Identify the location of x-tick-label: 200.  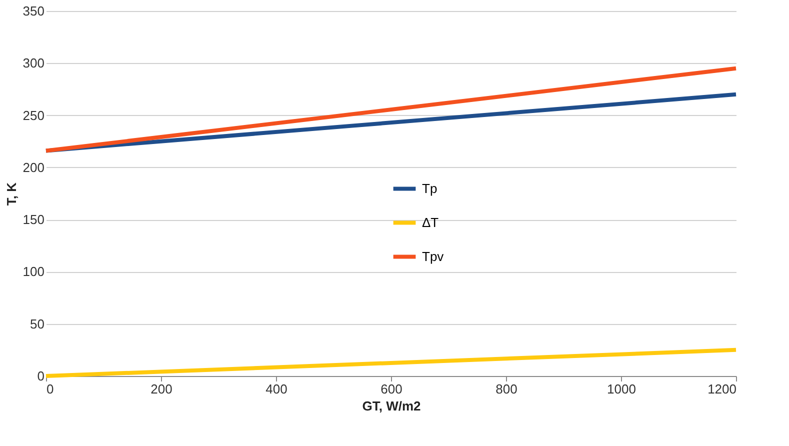
(161, 389).